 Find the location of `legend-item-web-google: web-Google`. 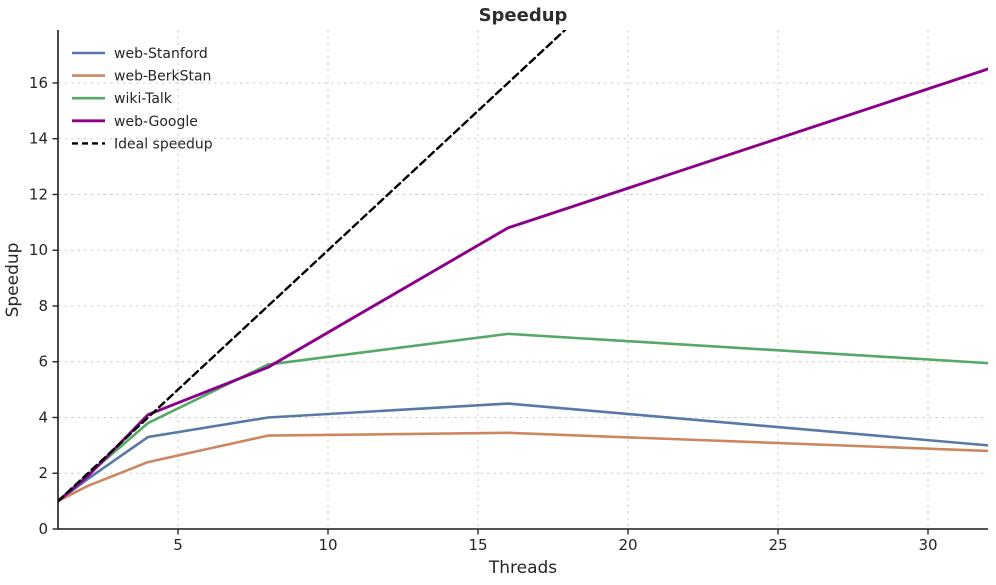

legend-item-web-google: web-Google is located at coordinates (135, 122).